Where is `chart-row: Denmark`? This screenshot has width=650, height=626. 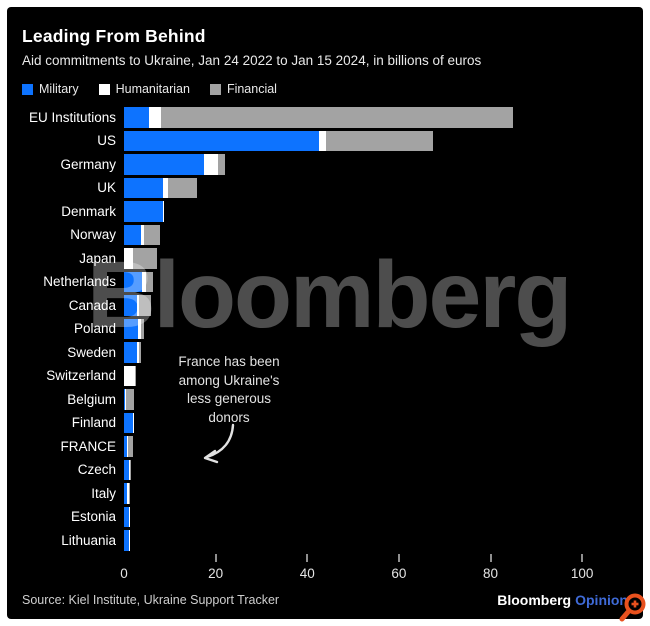
chart-row: Denmark is located at coordinates (325, 211).